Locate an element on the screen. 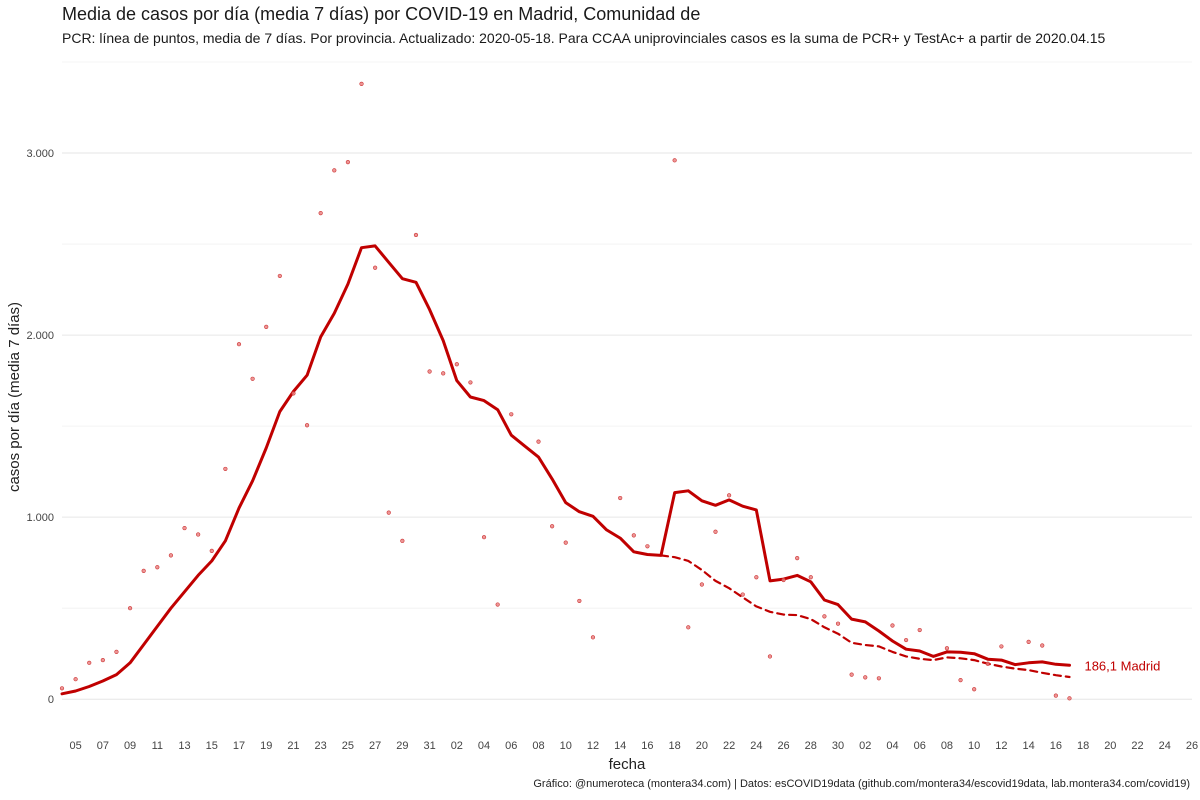  end-value-label: 186,1 Madrid is located at coordinates (1122, 665).